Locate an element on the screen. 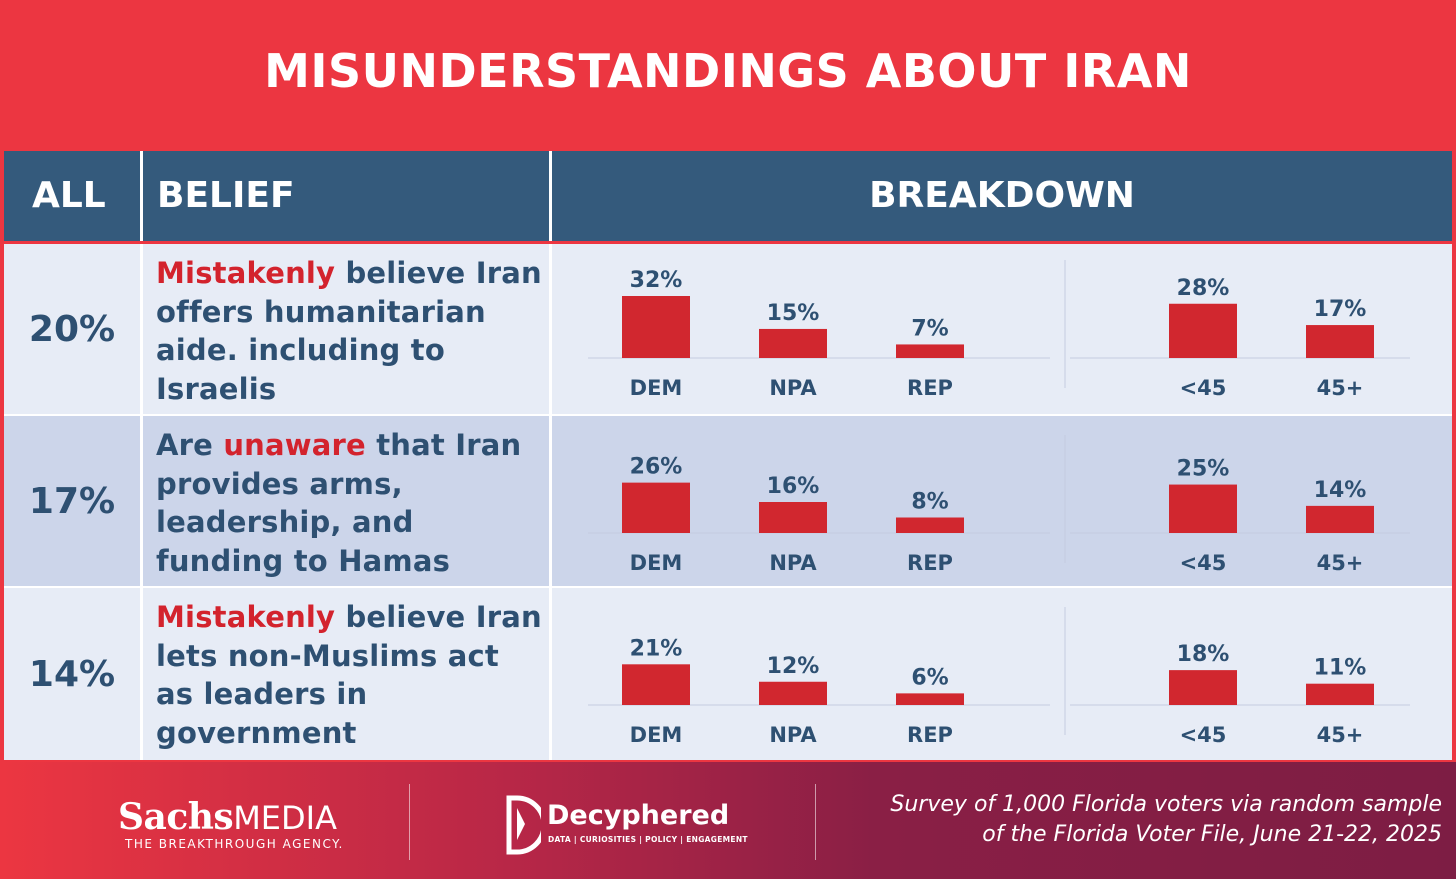  sachs-media: MEDIA is located at coordinates (285, 818).